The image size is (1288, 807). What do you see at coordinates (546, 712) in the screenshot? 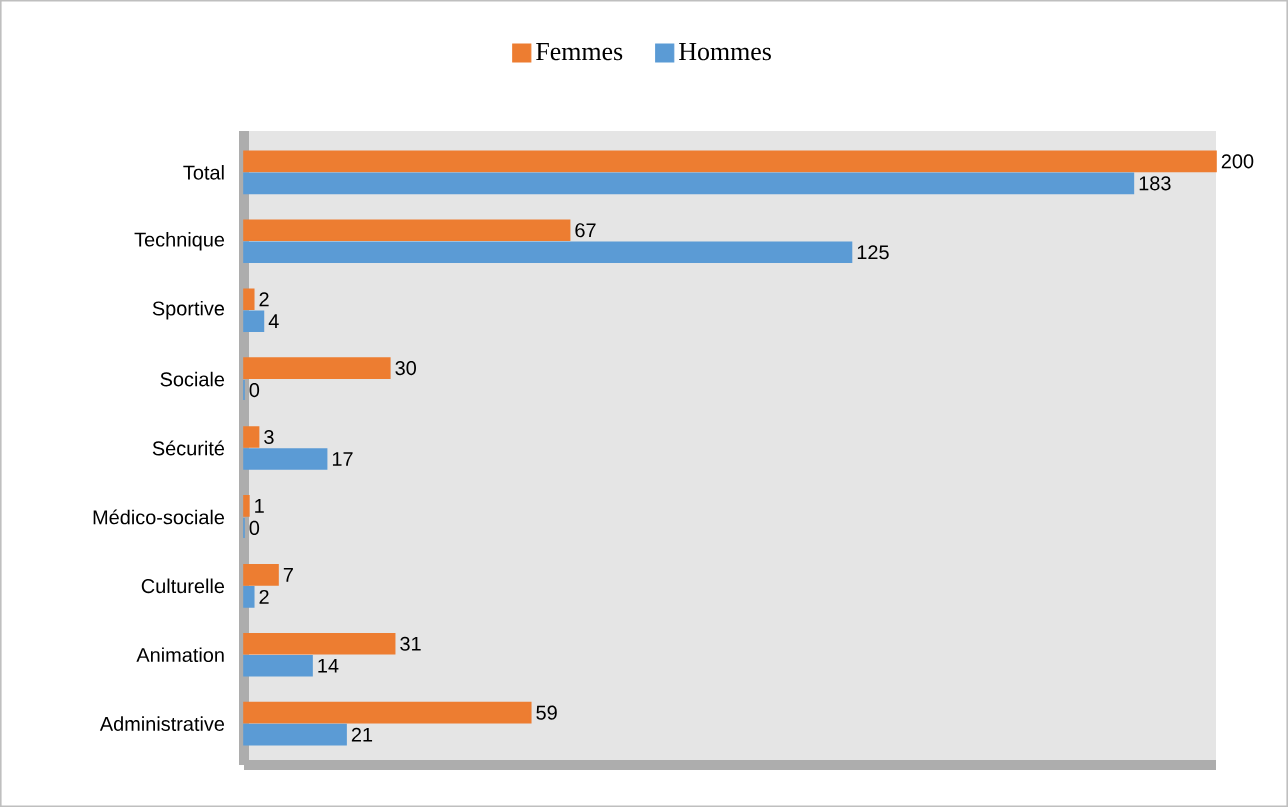
I see `data-label: 59` at bounding box center [546, 712].